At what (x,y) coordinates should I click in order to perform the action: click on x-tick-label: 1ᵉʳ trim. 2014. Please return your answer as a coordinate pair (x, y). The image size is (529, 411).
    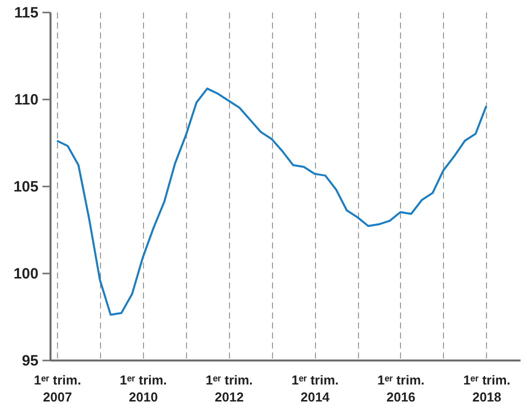
    Looking at the image, I should click on (315, 388).